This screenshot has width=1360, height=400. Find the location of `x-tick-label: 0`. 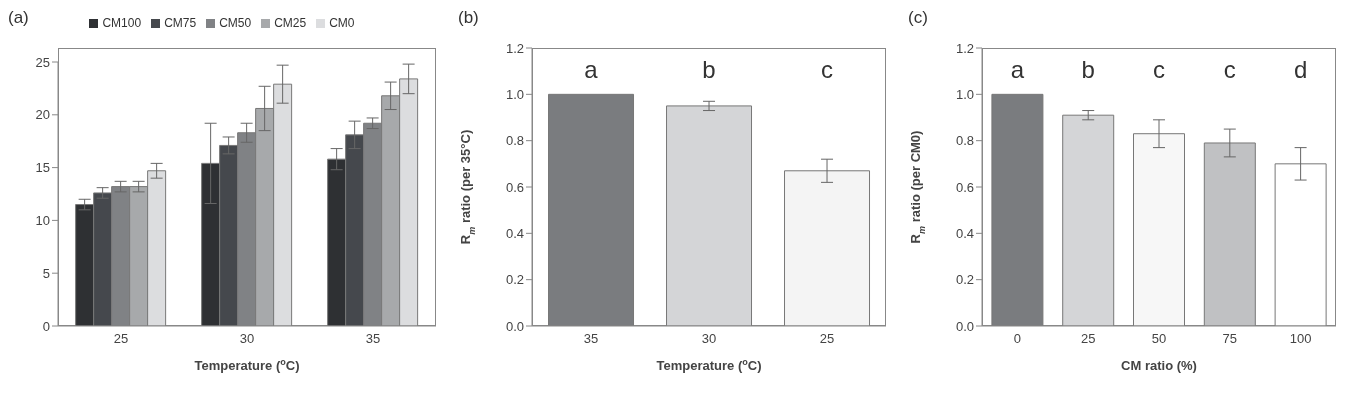

x-tick-label: 0 is located at coordinates (1017, 339).